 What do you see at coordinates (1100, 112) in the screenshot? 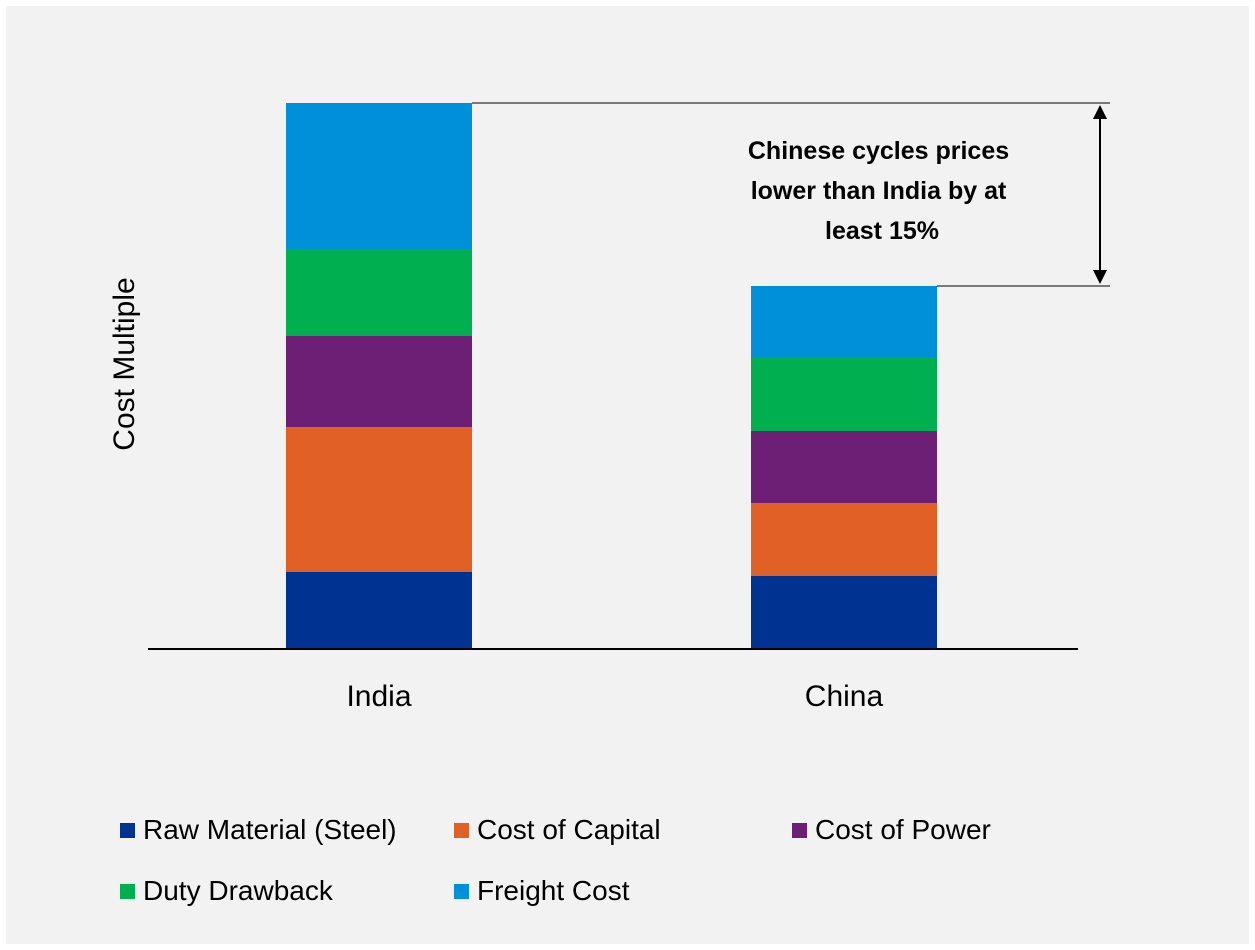
I see `arrow-up-icon` at bounding box center [1100, 112].